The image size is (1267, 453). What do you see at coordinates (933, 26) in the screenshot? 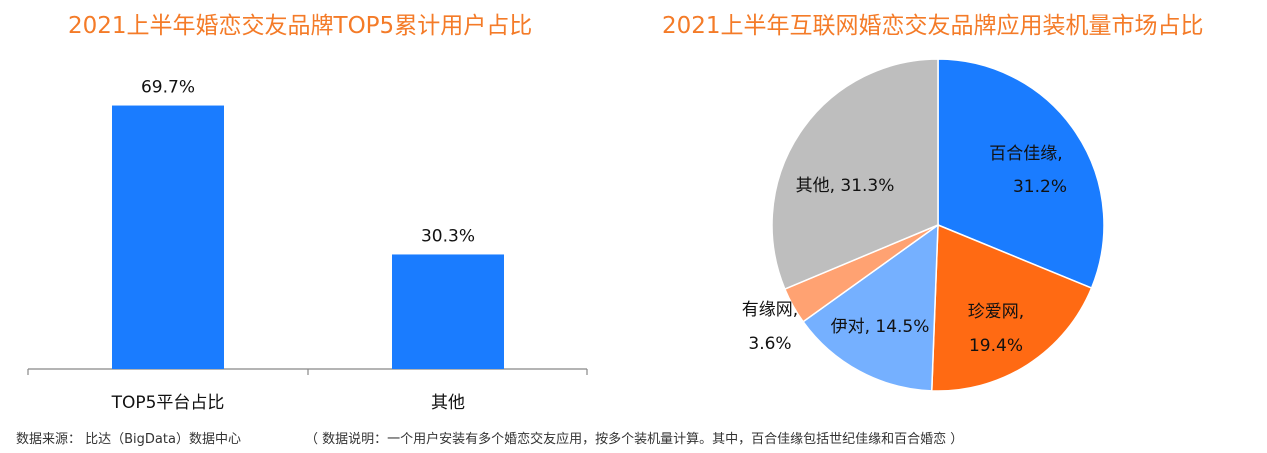
I see `pie-chart-title: 2021上半年互联网婚恋交友品牌应用装机量市场占比` at bounding box center [933, 26].